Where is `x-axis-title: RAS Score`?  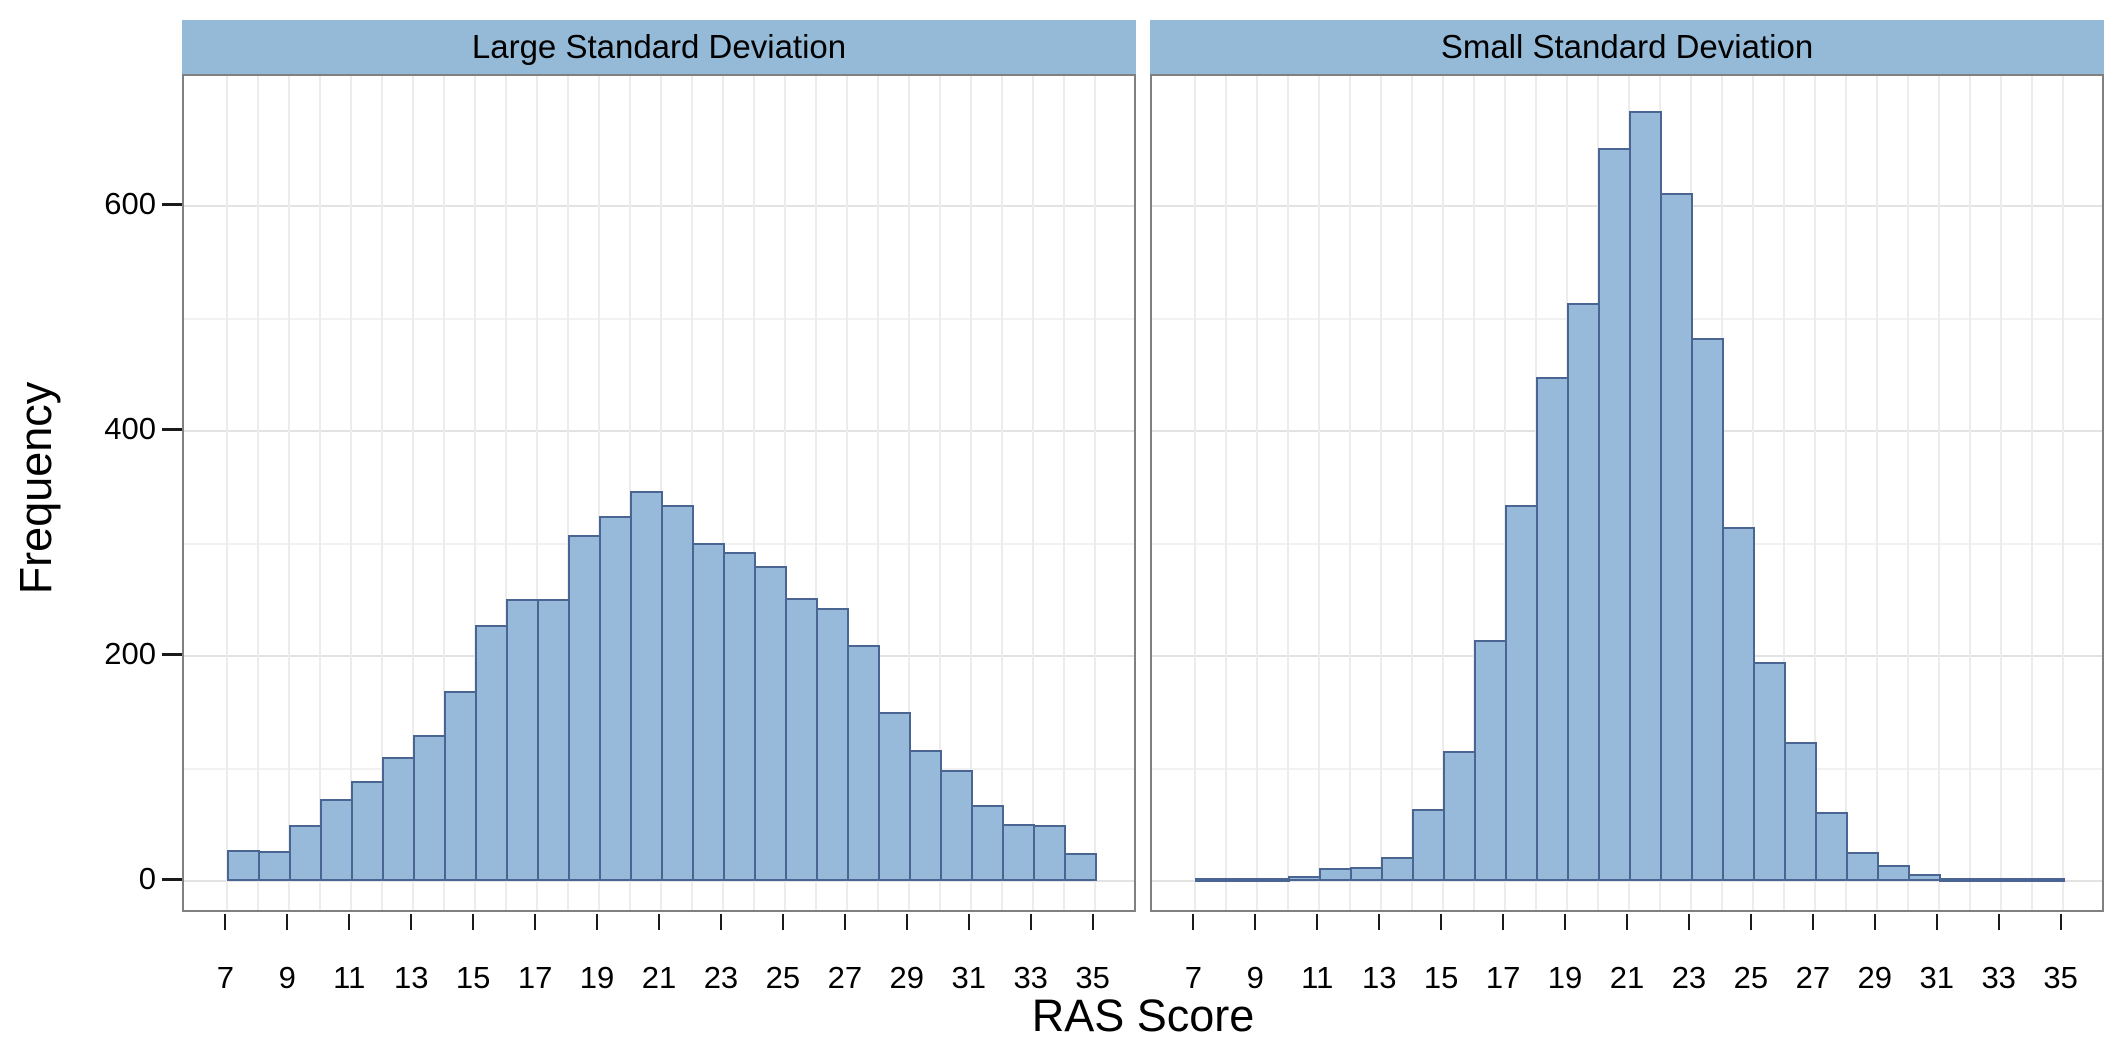 x-axis-title: RAS Score is located at coordinates (1143, 1015).